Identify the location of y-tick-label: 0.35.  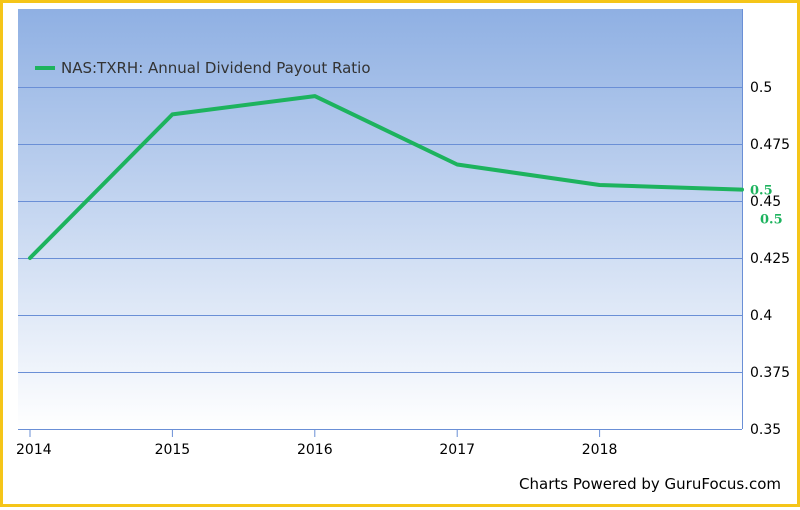
(765, 430).